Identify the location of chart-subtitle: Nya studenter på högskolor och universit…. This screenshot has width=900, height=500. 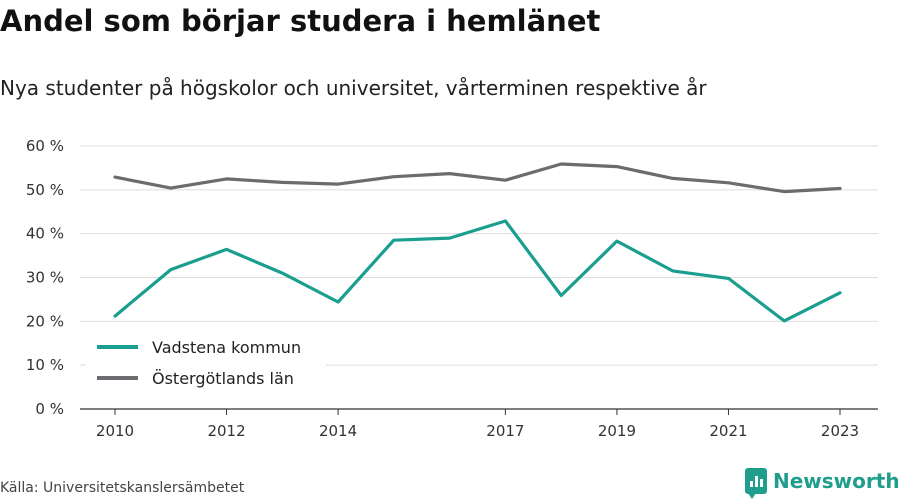
(353, 88).